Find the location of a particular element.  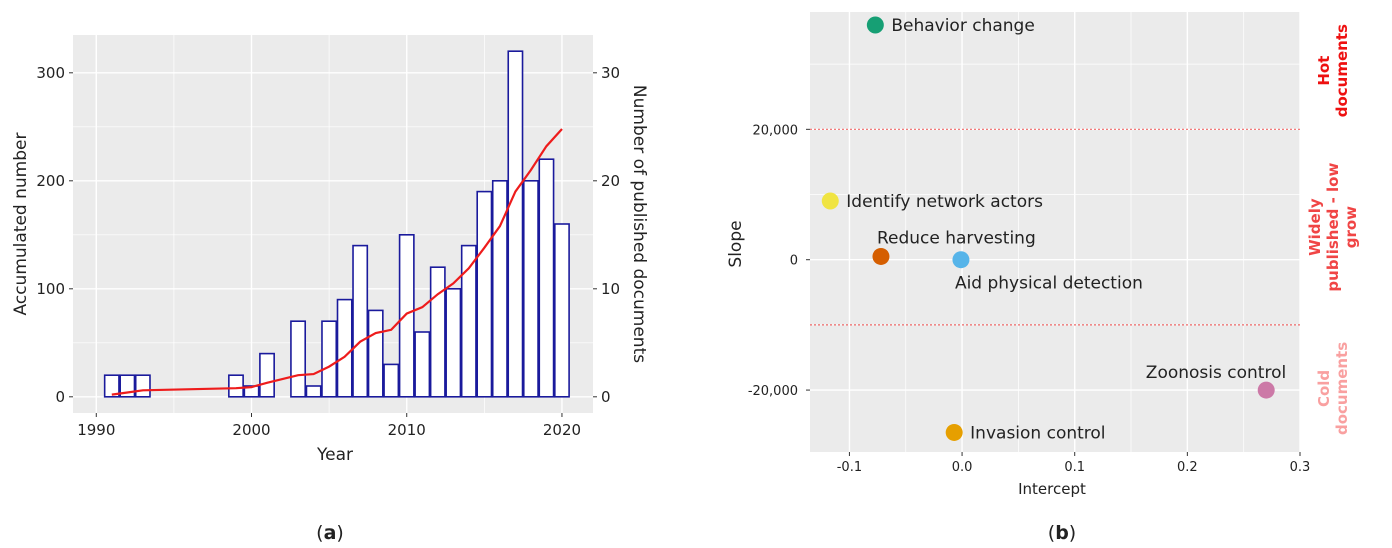

chart-b-band-label: published - low is located at coordinates (1333, 227).